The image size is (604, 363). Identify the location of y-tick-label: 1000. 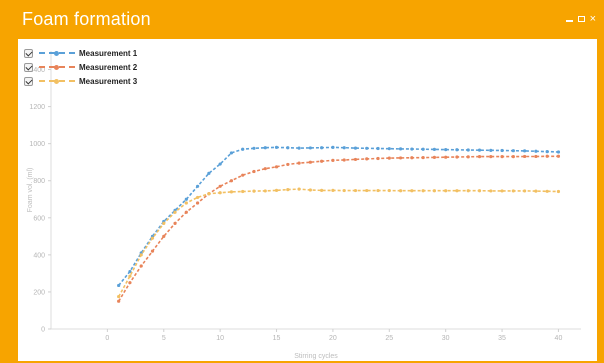
(37, 144).